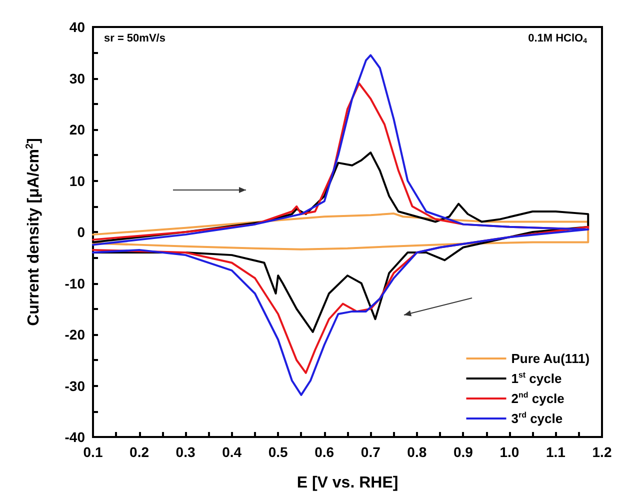  What do you see at coordinates (75, 437) in the screenshot?
I see `y-tick-label: -40` at bounding box center [75, 437].